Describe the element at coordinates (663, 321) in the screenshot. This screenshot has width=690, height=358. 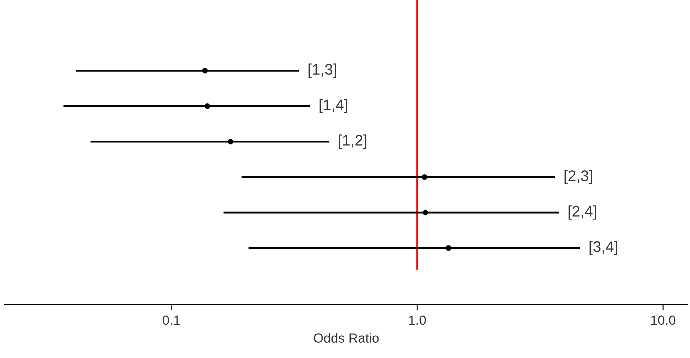
I see `x-tick-label: 10.0` at that location.